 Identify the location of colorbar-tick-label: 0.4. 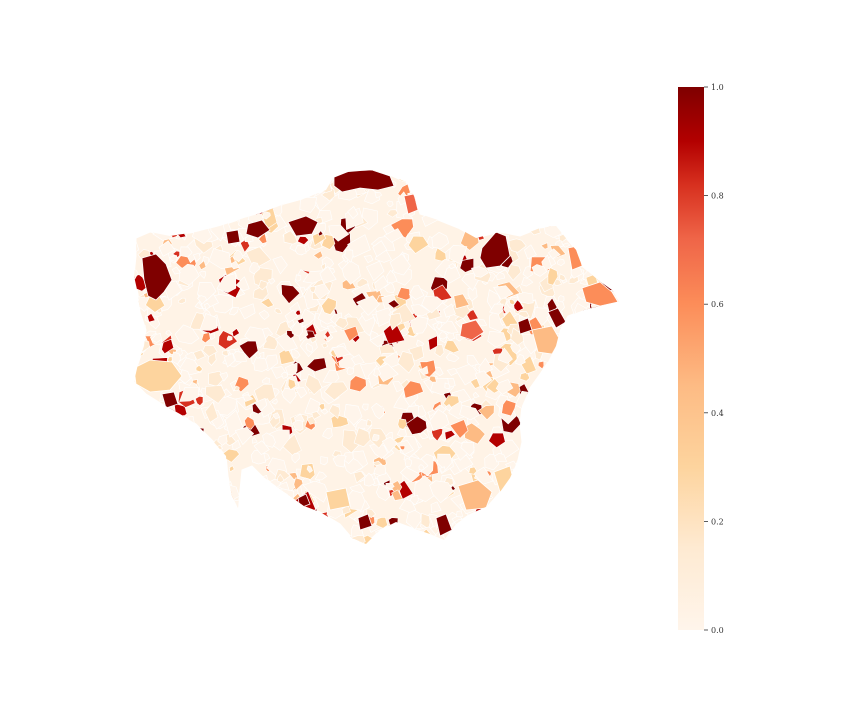
(717, 413).